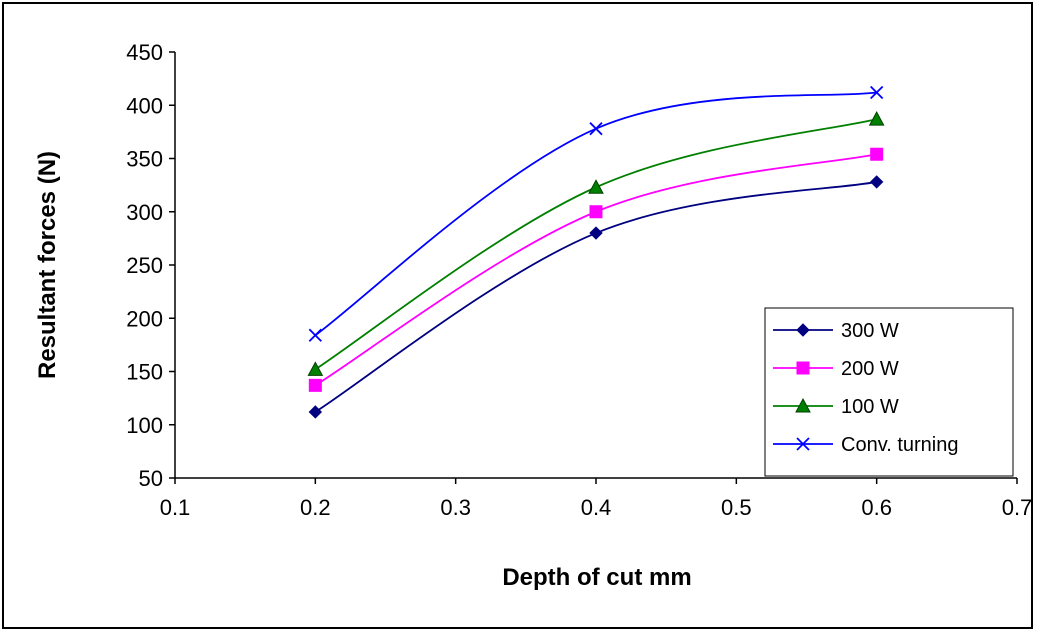 This screenshot has width=1039, height=635. What do you see at coordinates (144, 212) in the screenshot?
I see `y-tick-label: 300` at bounding box center [144, 212].